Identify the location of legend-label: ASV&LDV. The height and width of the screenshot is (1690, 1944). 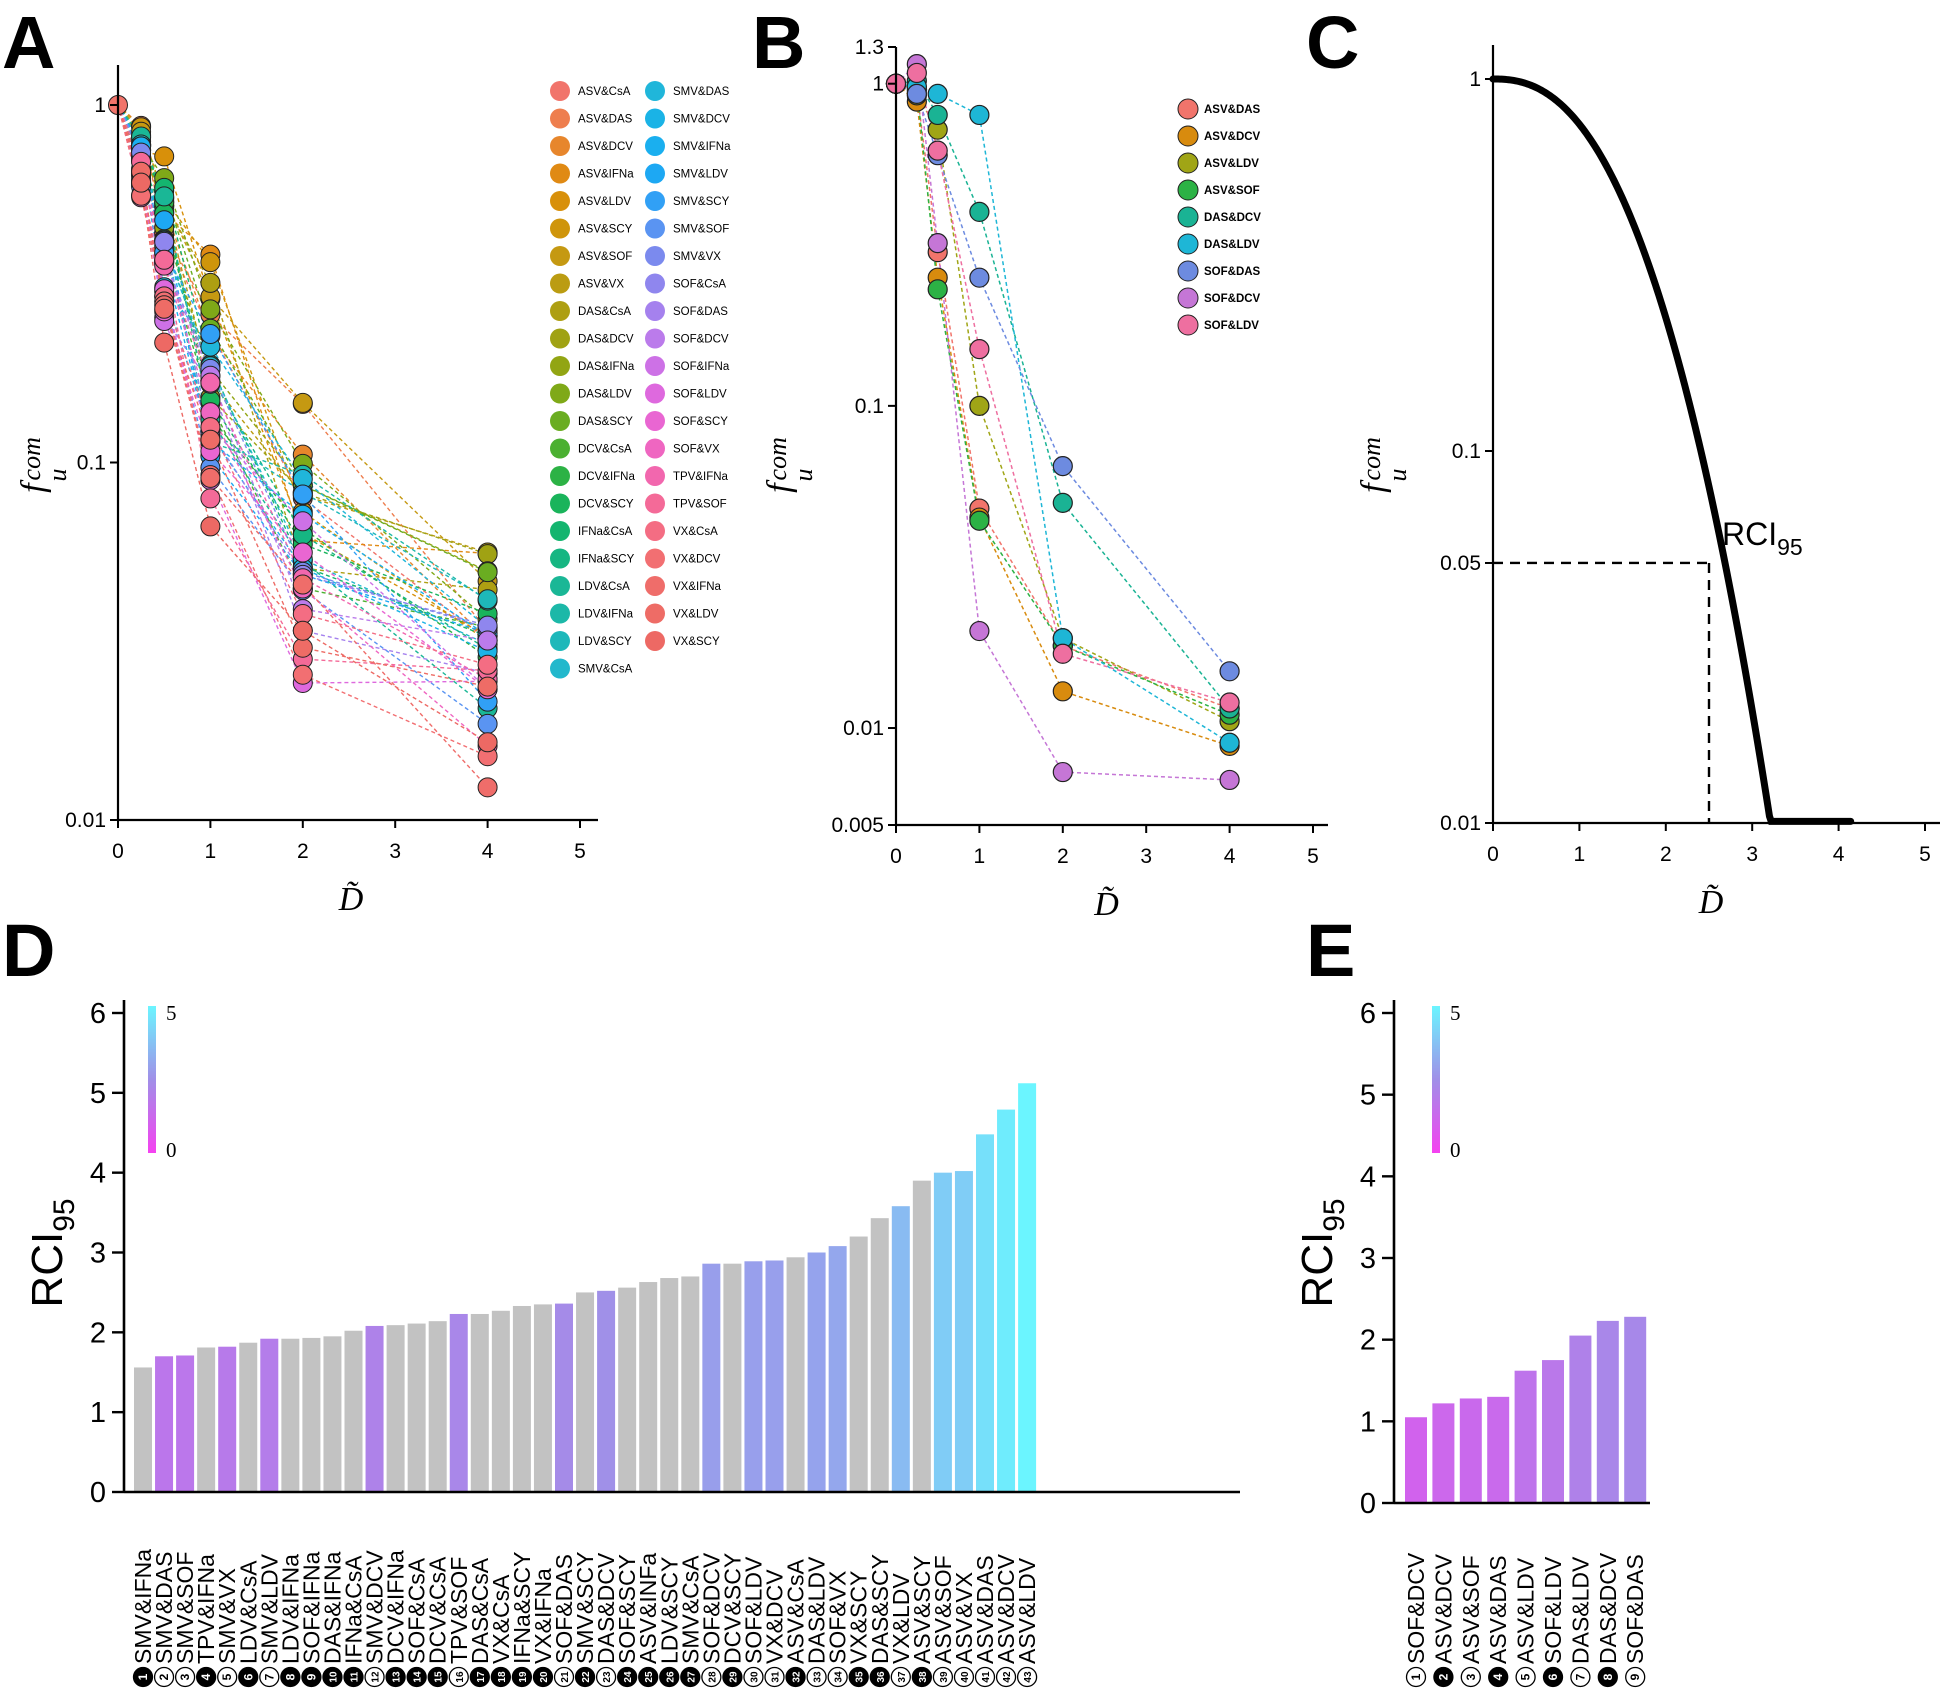
(1231, 164).